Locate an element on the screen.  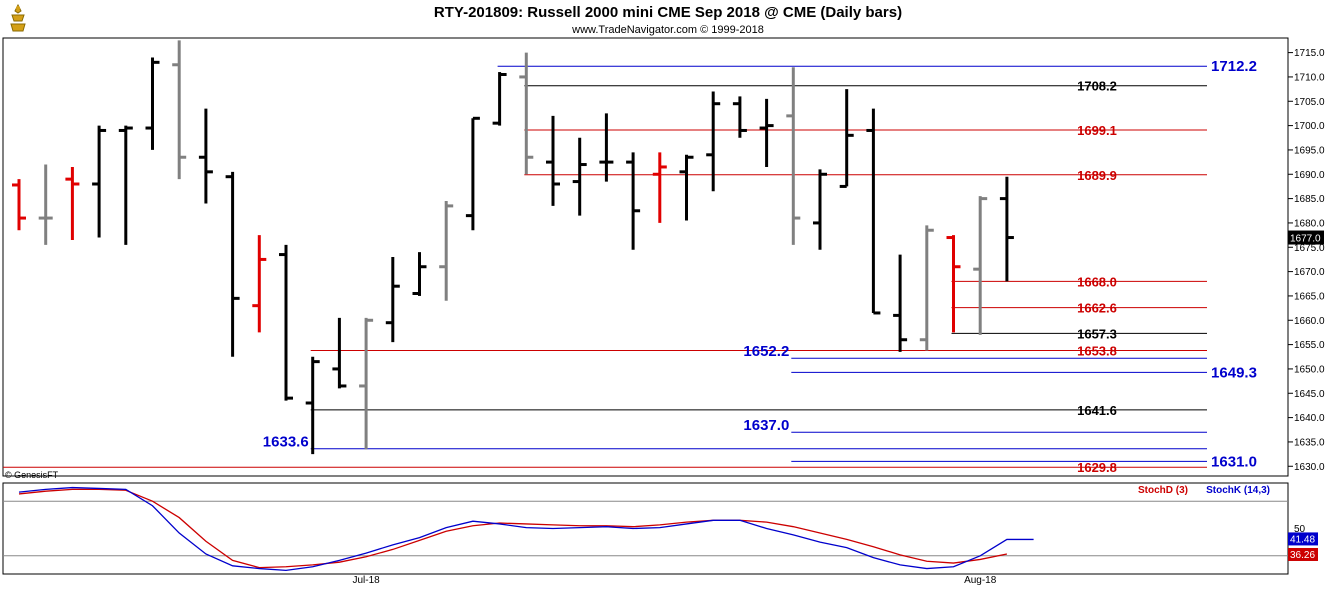
last-price-label: 1677.0 is located at coordinates (1305, 239).